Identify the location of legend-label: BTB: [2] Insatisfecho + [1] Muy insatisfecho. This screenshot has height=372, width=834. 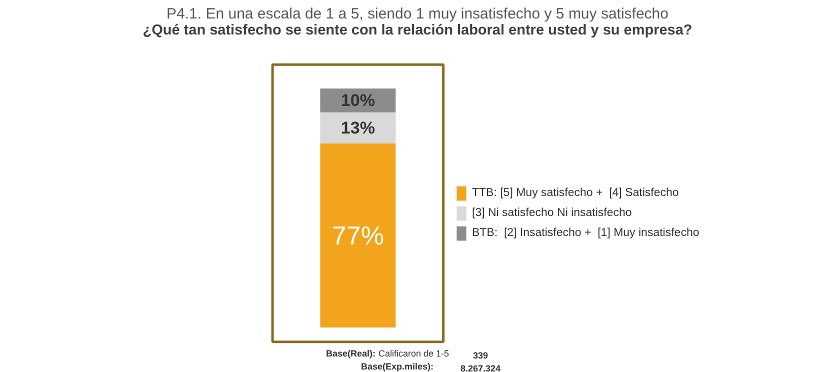
(586, 233).